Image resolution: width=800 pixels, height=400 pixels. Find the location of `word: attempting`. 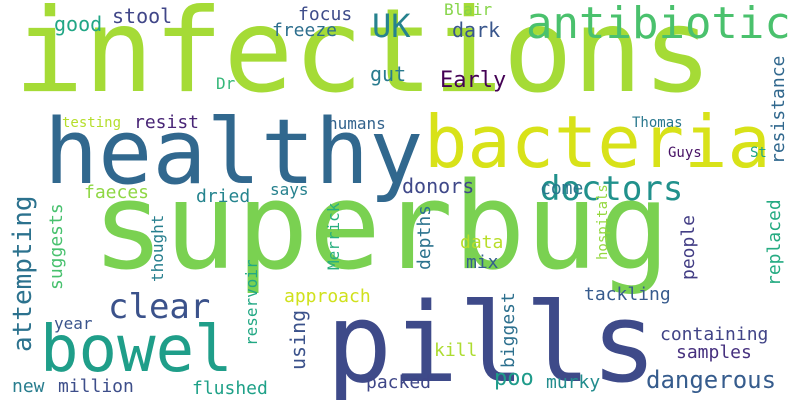

word: attempting is located at coordinates (23, 273).